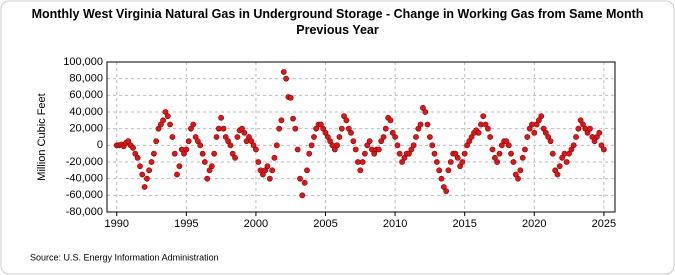 The image size is (675, 275). What do you see at coordinates (86, 129) in the screenshot?
I see `y-tick-label: 20,000` at bounding box center [86, 129].